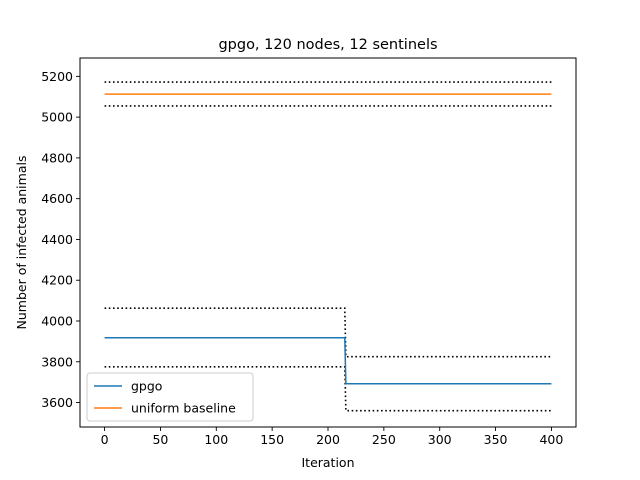 Image resolution: width=640 pixels, height=480 pixels. I want to click on x-axis: 0 50 100 150 200 250 300 350 400, so click(332, 437).